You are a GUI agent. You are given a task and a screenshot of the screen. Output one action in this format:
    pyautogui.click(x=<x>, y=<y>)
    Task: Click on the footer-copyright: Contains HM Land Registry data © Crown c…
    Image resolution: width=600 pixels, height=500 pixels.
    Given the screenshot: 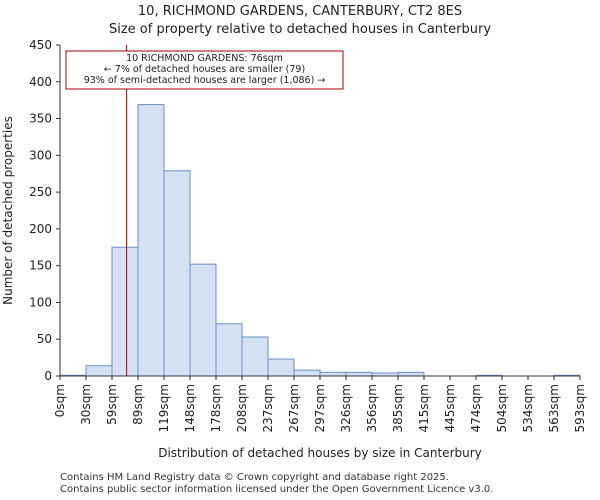 What is the action you would take?
    pyautogui.click(x=254, y=477)
    